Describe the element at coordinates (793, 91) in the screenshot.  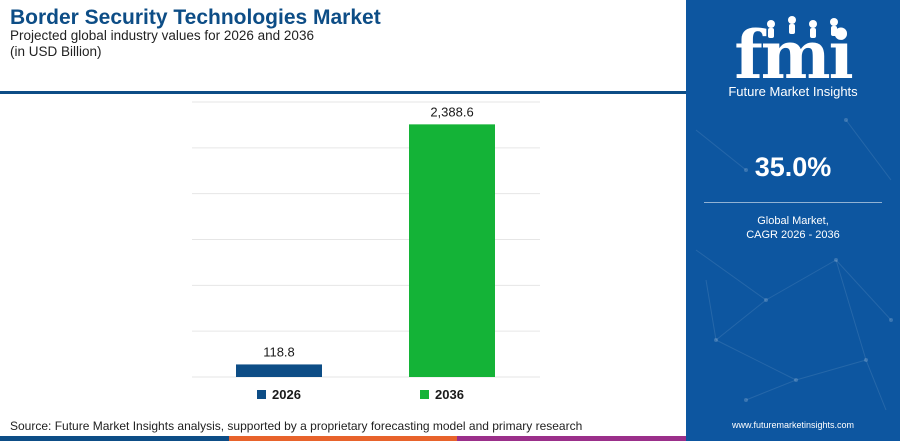
I see `fmi-logo-subtitle: Future Market Insights` at that location.